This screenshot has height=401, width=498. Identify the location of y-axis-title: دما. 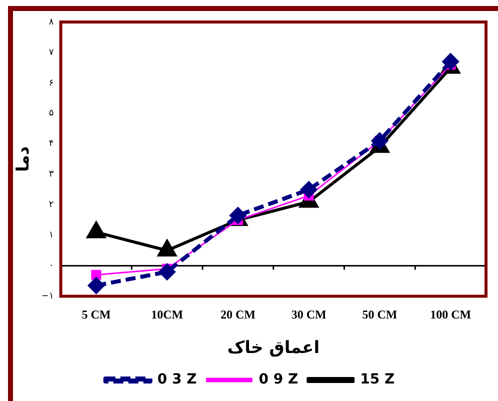
(24, 159).